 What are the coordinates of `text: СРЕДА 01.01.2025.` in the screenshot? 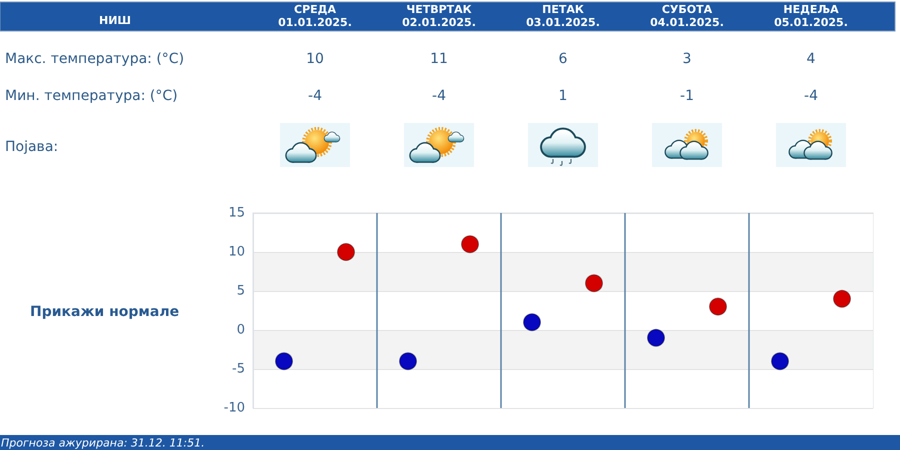 It's located at (315, 16).